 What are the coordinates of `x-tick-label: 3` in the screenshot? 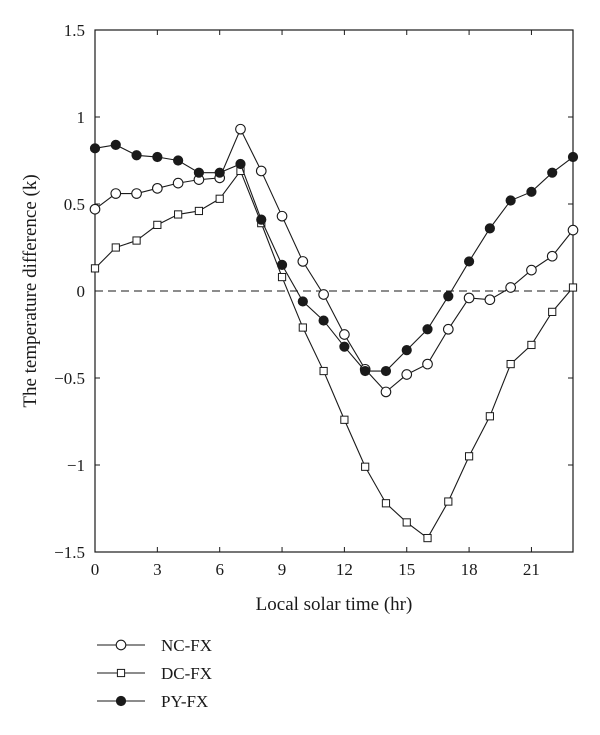 It's located at (157, 569).